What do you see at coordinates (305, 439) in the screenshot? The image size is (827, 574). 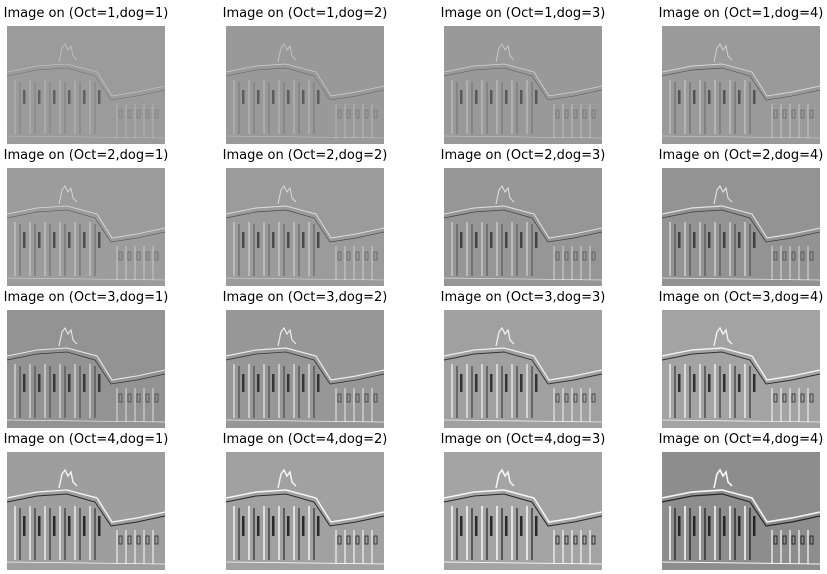 I see `panel-title: Image on (Oct=4,dog=2)` at bounding box center [305, 439].